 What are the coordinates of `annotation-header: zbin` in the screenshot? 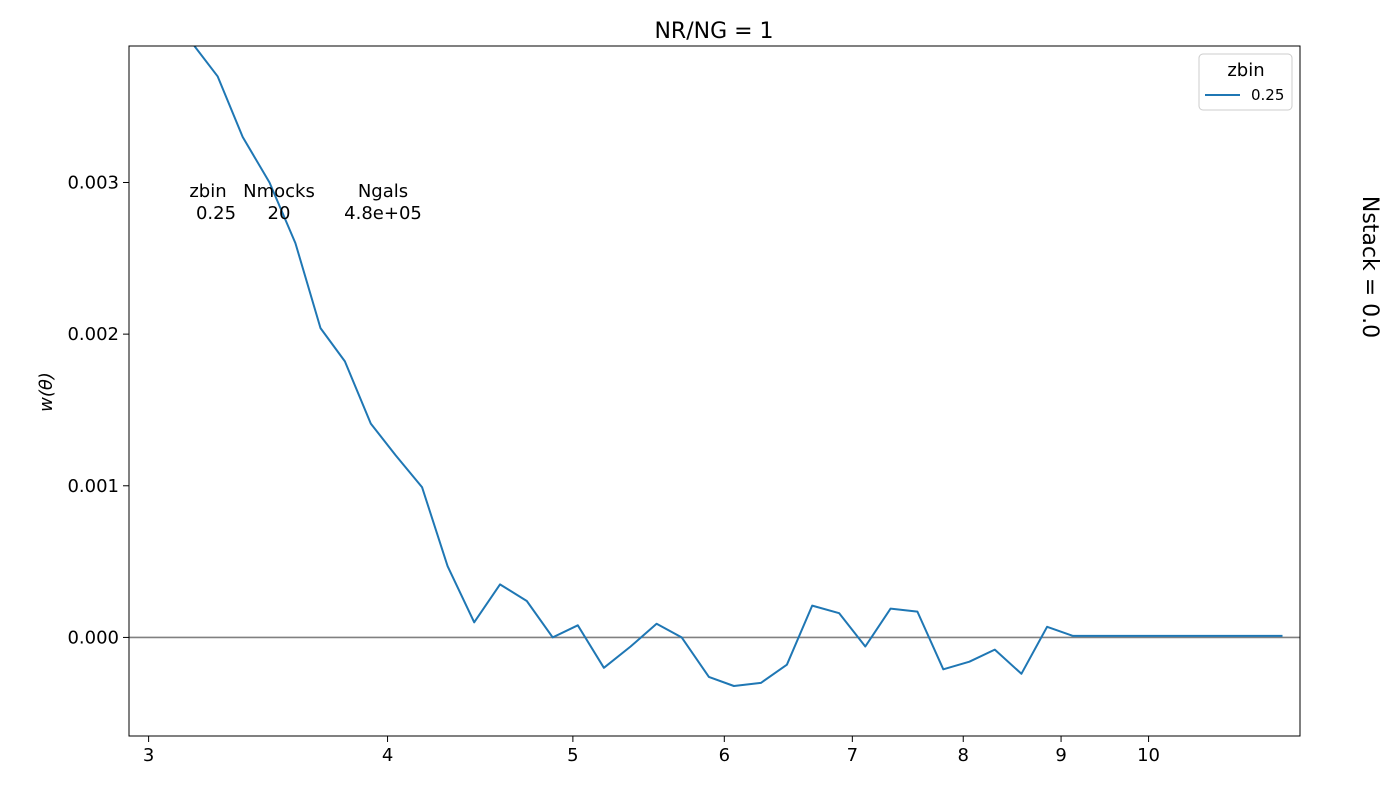 It's located at (207, 191).